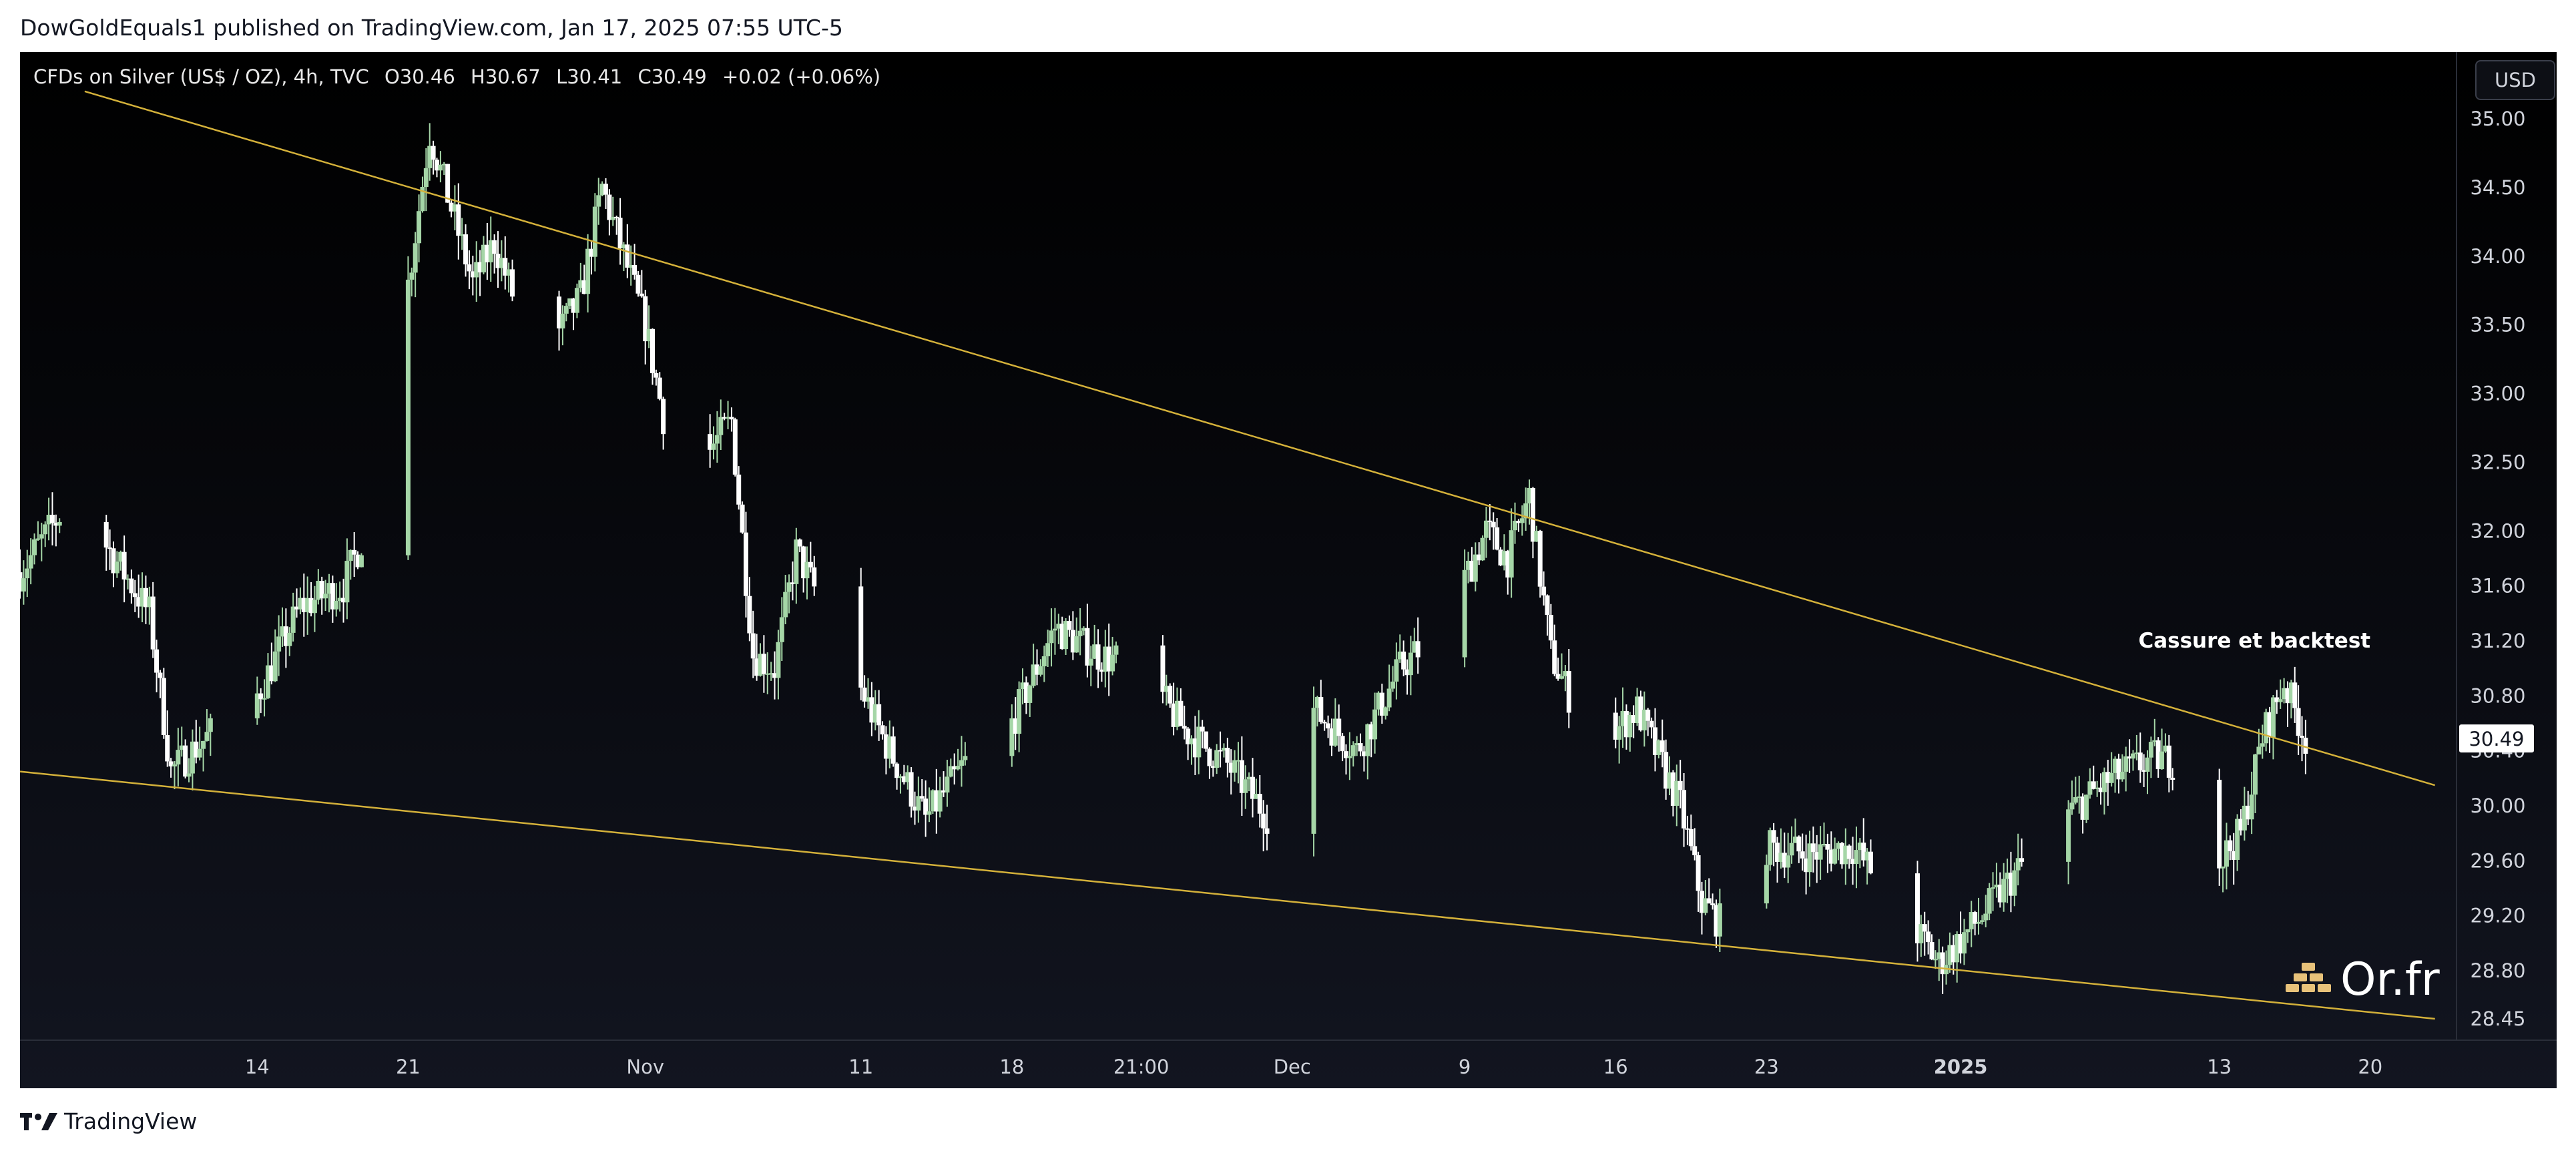 This screenshot has width=2576, height=1153. I want to click on x-tick-label: 21:00, so click(1141, 1067).